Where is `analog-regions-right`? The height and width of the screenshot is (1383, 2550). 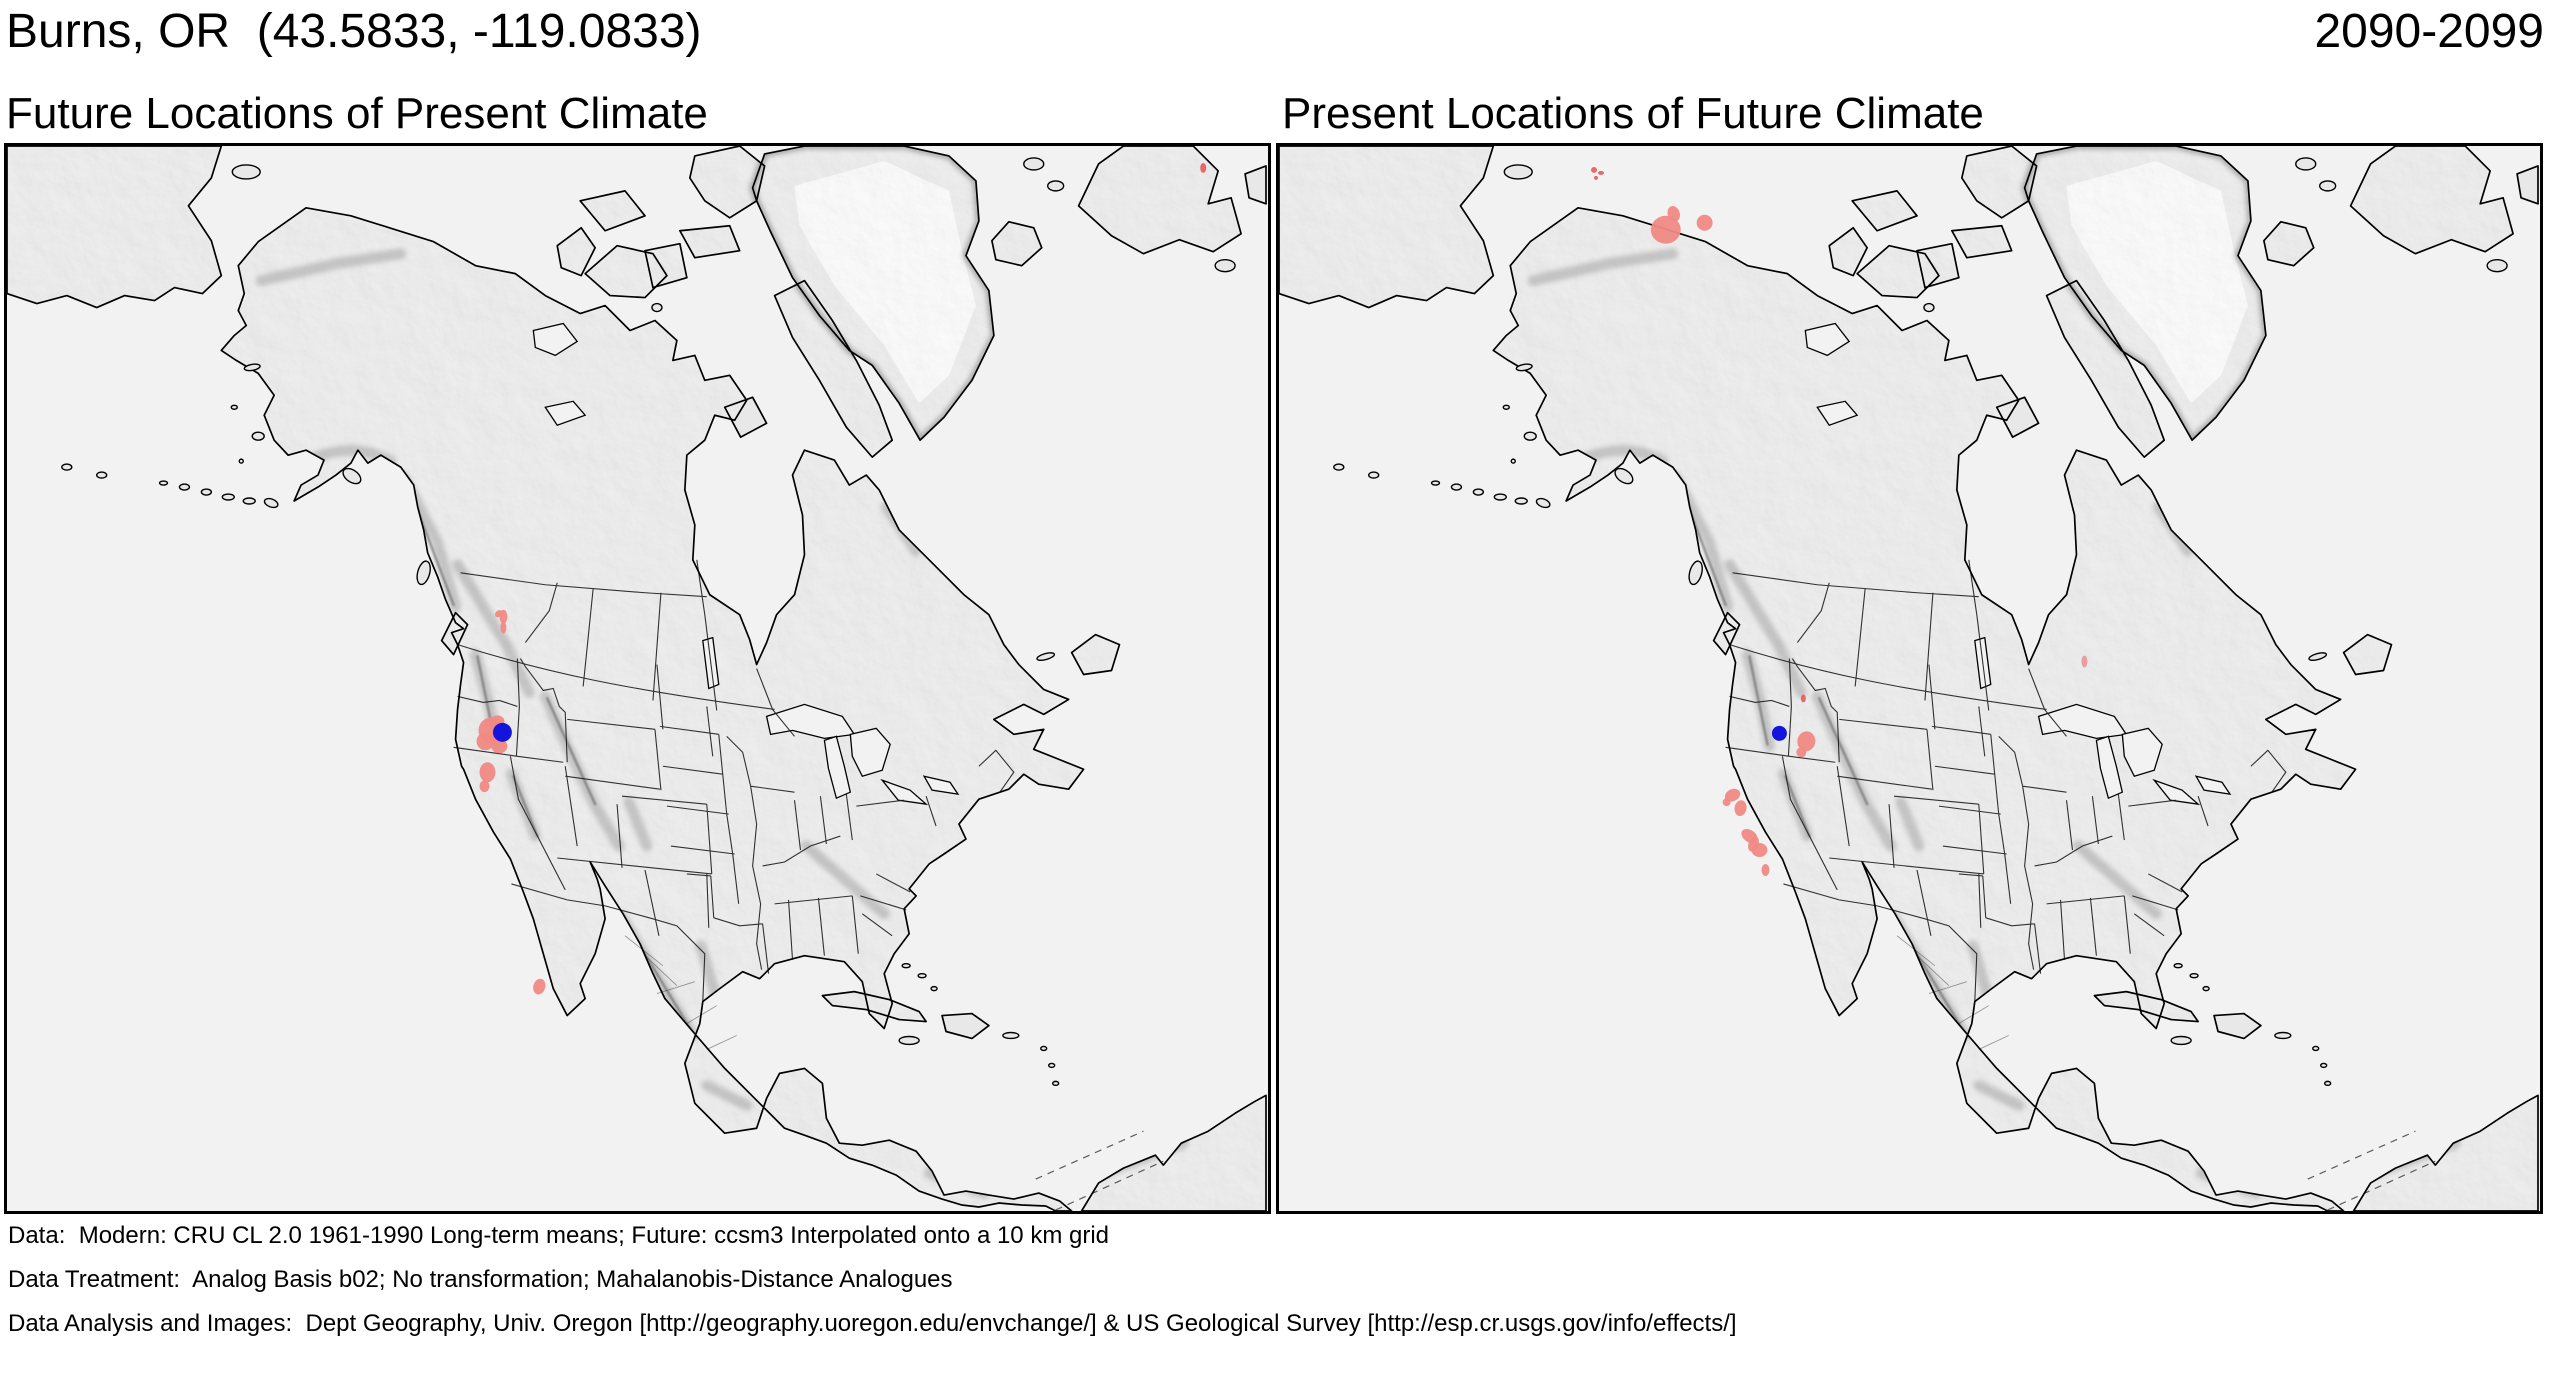
analog-regions-right is located at coordinates (1839, 521).